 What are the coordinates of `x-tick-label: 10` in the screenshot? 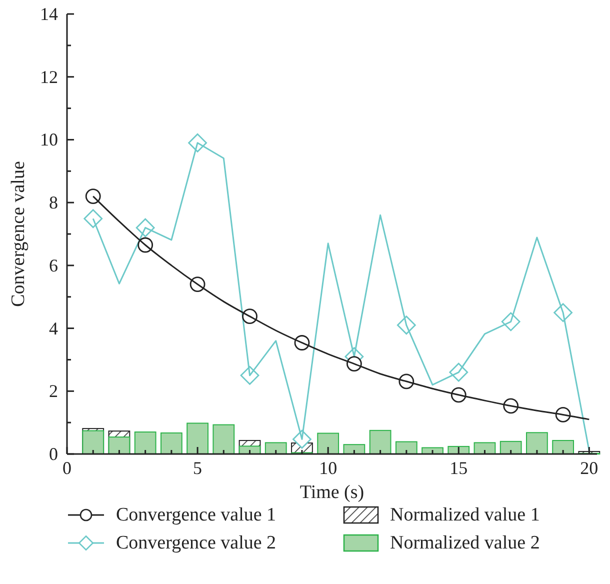 It's located at (328, 468).